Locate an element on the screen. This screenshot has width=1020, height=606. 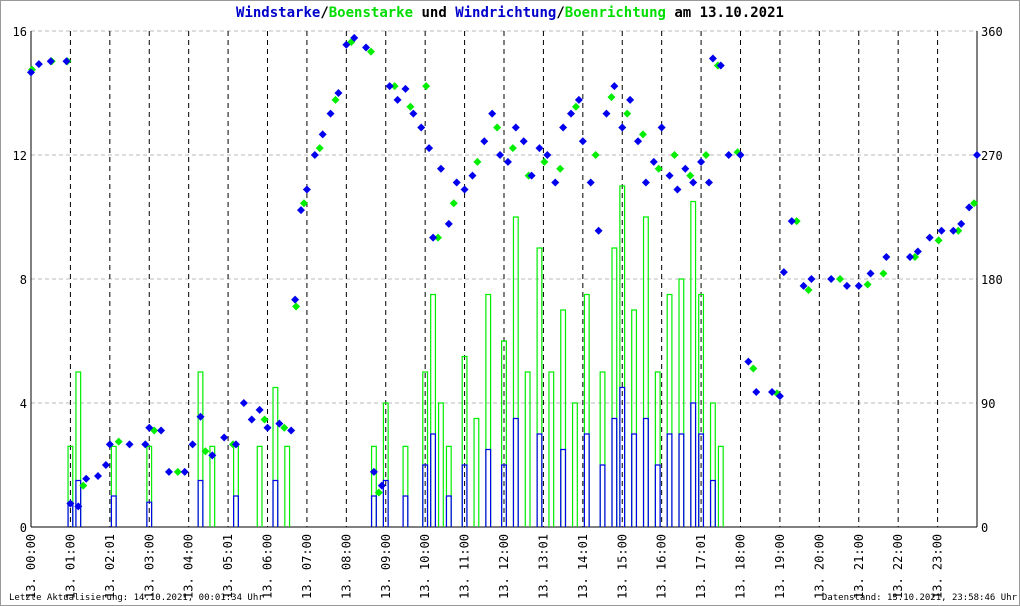
y-left-tick-label: 12 is located at coordinates (20, 156).